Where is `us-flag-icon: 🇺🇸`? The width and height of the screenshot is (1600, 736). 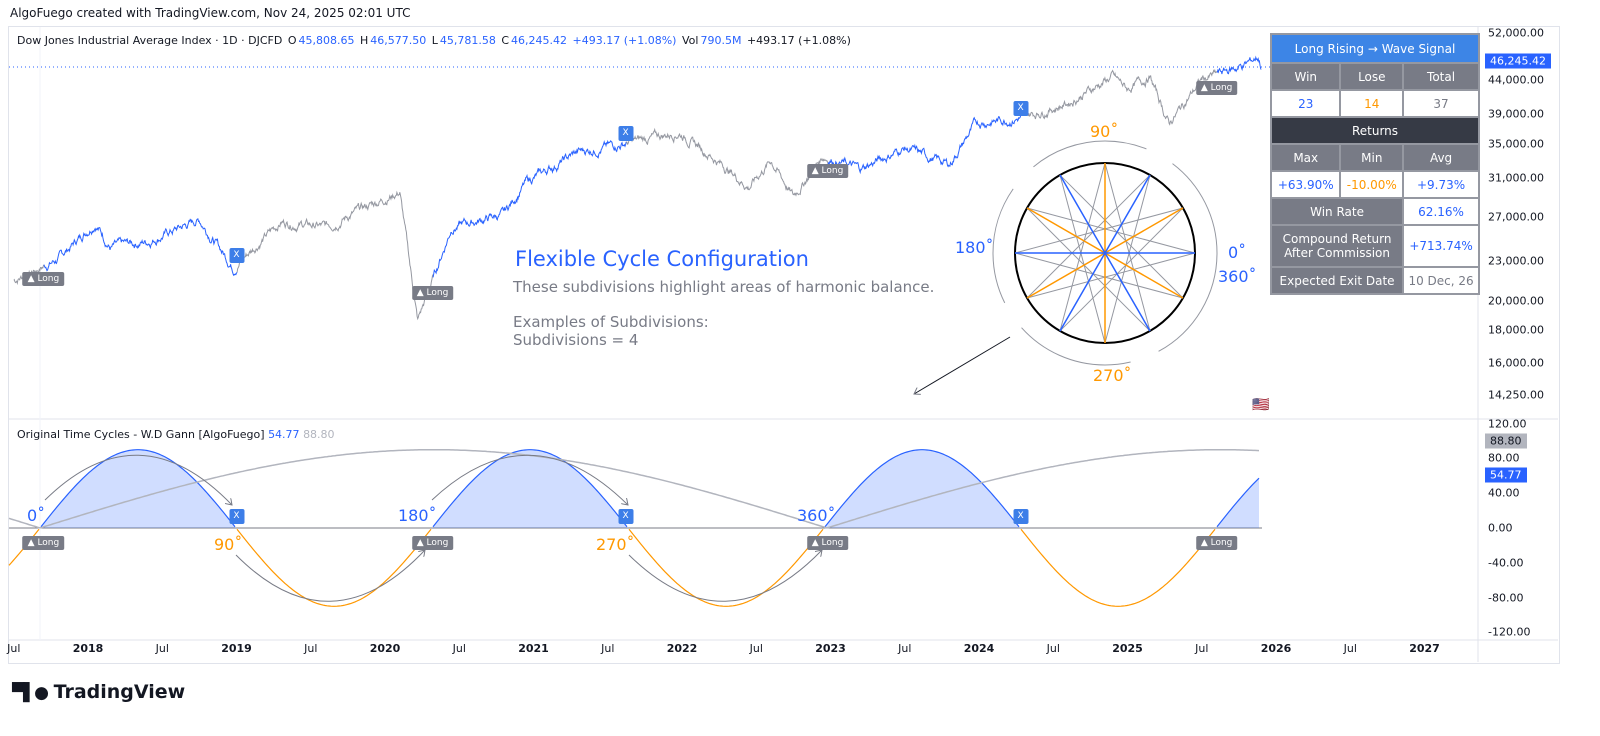
us-flag-icon: 🇺🇸 is located at coordinates (1261, 405).